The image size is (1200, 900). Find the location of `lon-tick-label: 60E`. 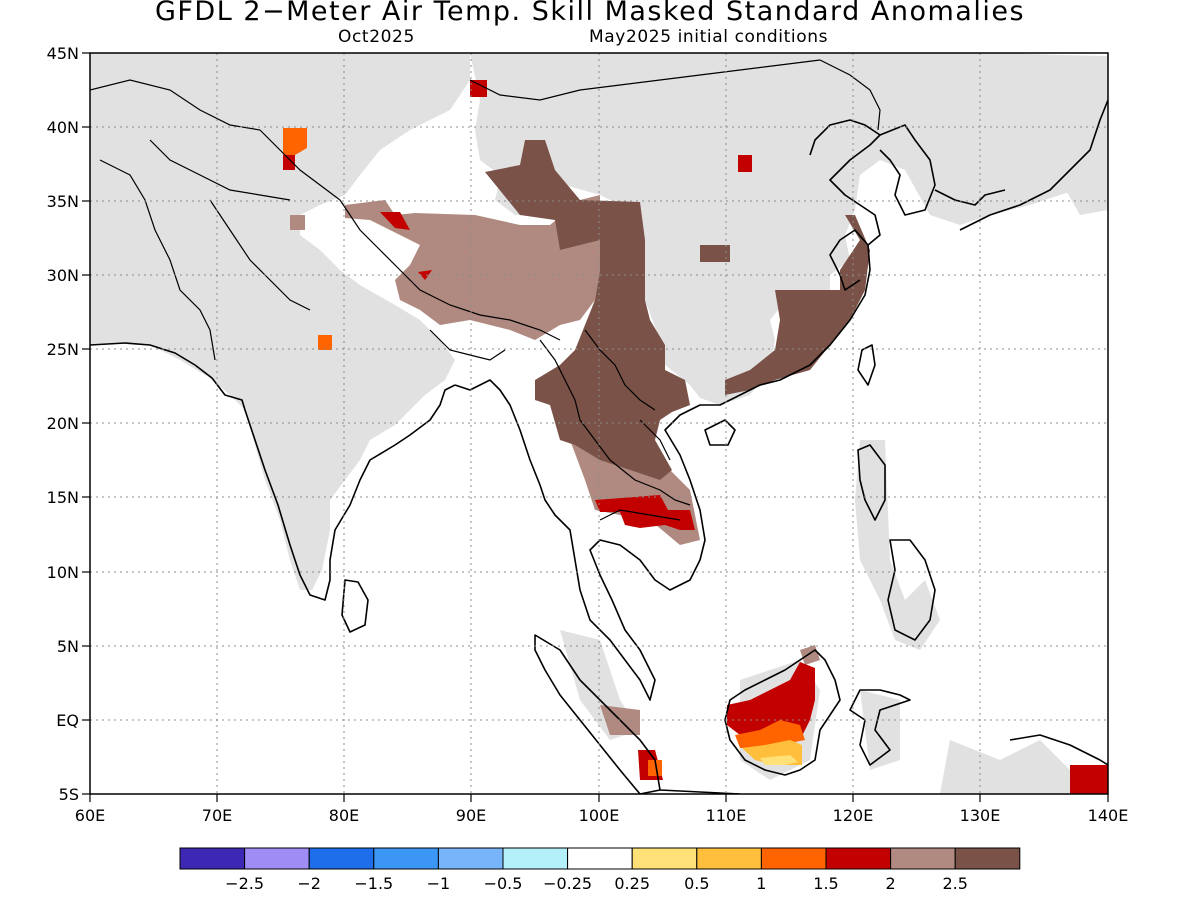

lon-tick-label: 60E is located at coordinates (90, 815).